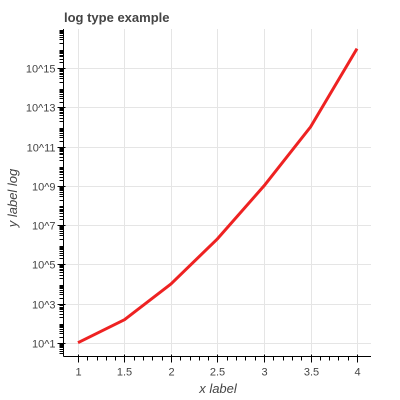 Image resolution: width=400 pixels, height=400 pixels. Describe the element at coordinates (78, 373) in the screenshot. I see `x-tick-label: 1` at that location.